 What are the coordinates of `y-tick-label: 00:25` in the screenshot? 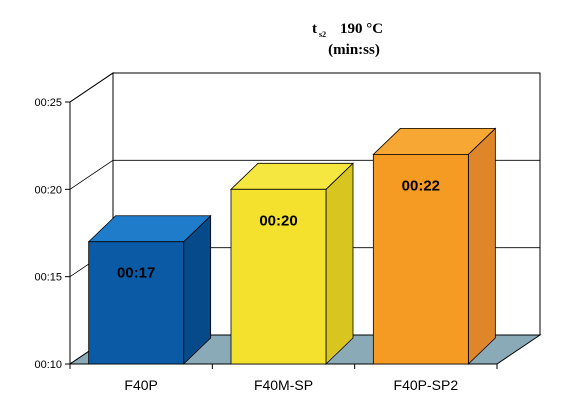 It's located at (48, 103).